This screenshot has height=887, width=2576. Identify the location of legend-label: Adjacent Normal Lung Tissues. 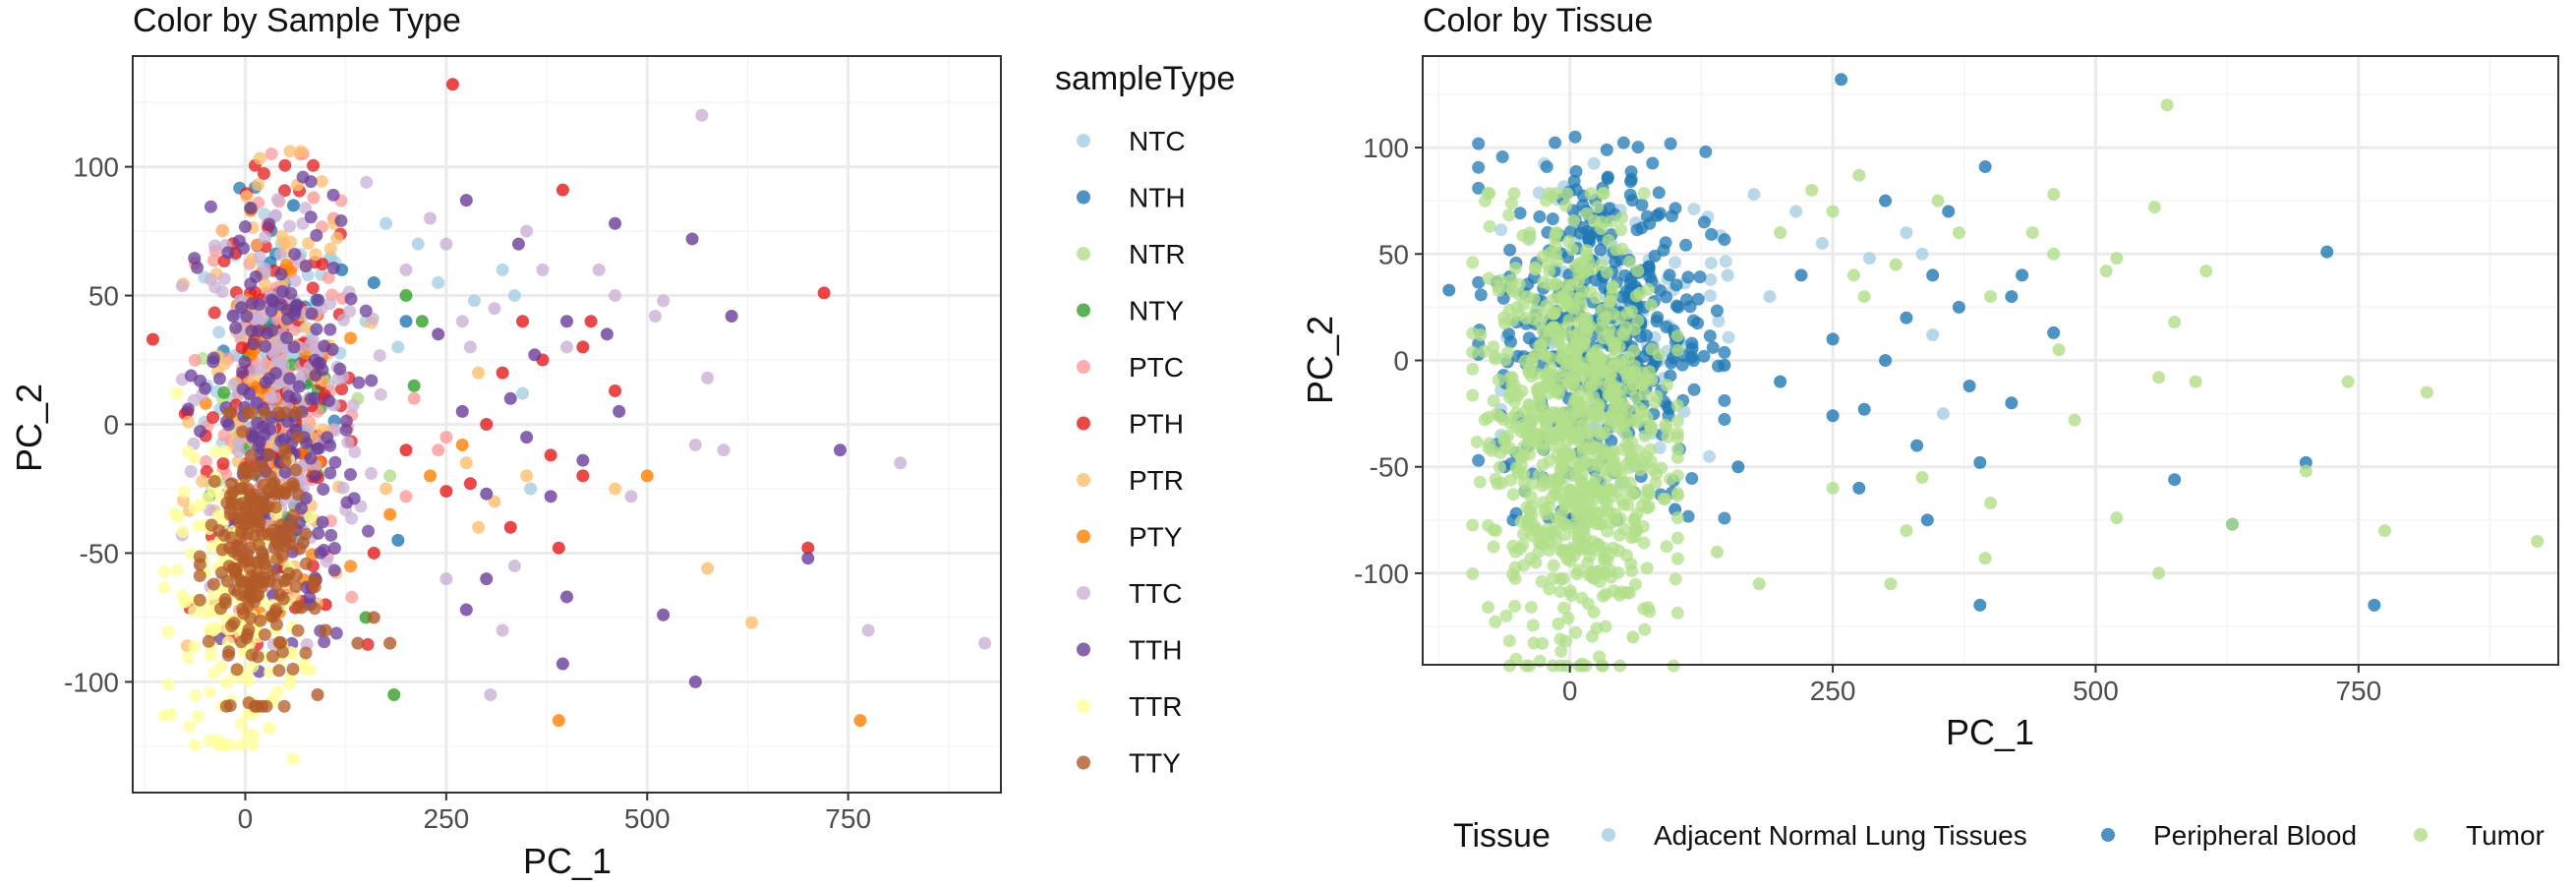
(1840, 836).